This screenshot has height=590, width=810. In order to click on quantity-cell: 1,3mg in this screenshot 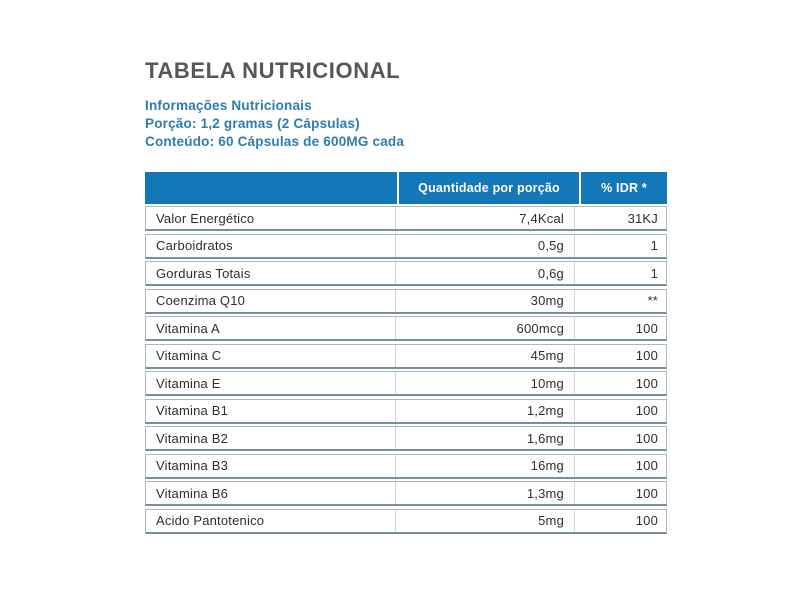, I will do `click(485, 493)`.